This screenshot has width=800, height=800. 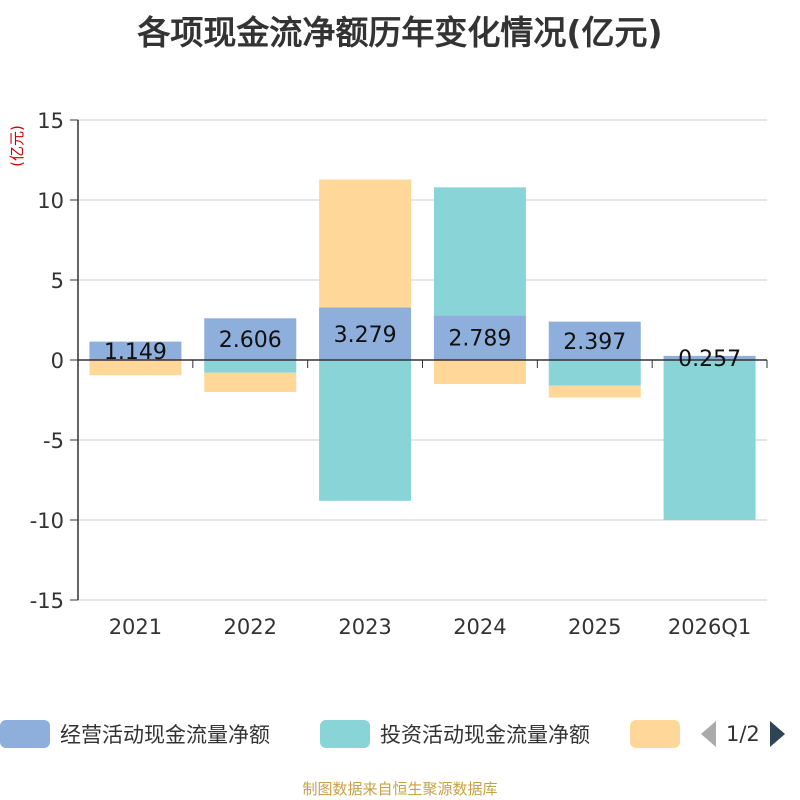 I want to click on data-label-operating: 1.149, so click(x=135, y=352).